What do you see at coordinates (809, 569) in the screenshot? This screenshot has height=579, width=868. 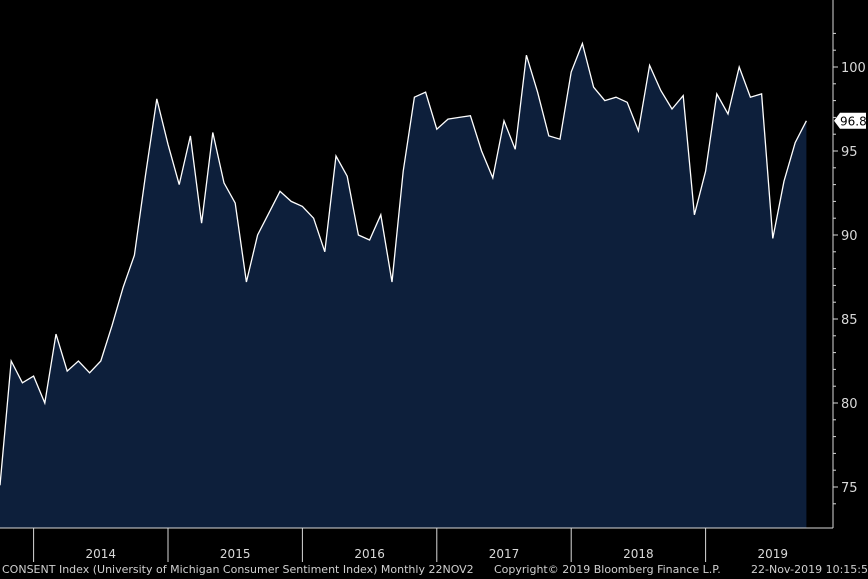 I see `footer-timestamp: 22-Nov-2019 10:15:50` at bounding box center [809, 569].